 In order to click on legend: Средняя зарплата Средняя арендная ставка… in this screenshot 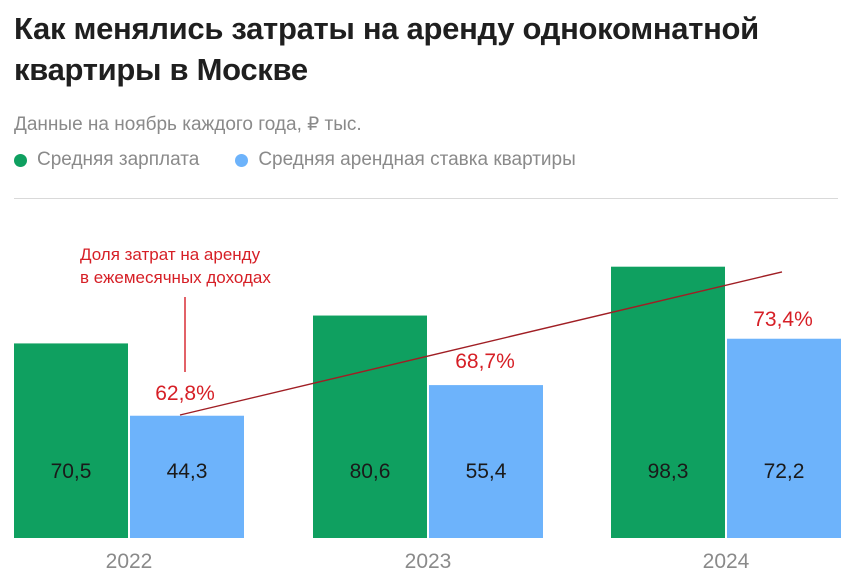, I will do `click(295, 160)`.